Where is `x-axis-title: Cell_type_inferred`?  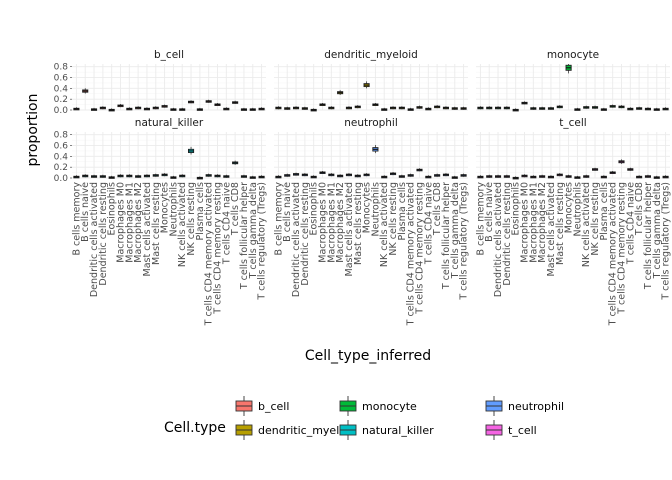 x-axis-title: Cell_type_inferred is located at coordinates (368, 356).